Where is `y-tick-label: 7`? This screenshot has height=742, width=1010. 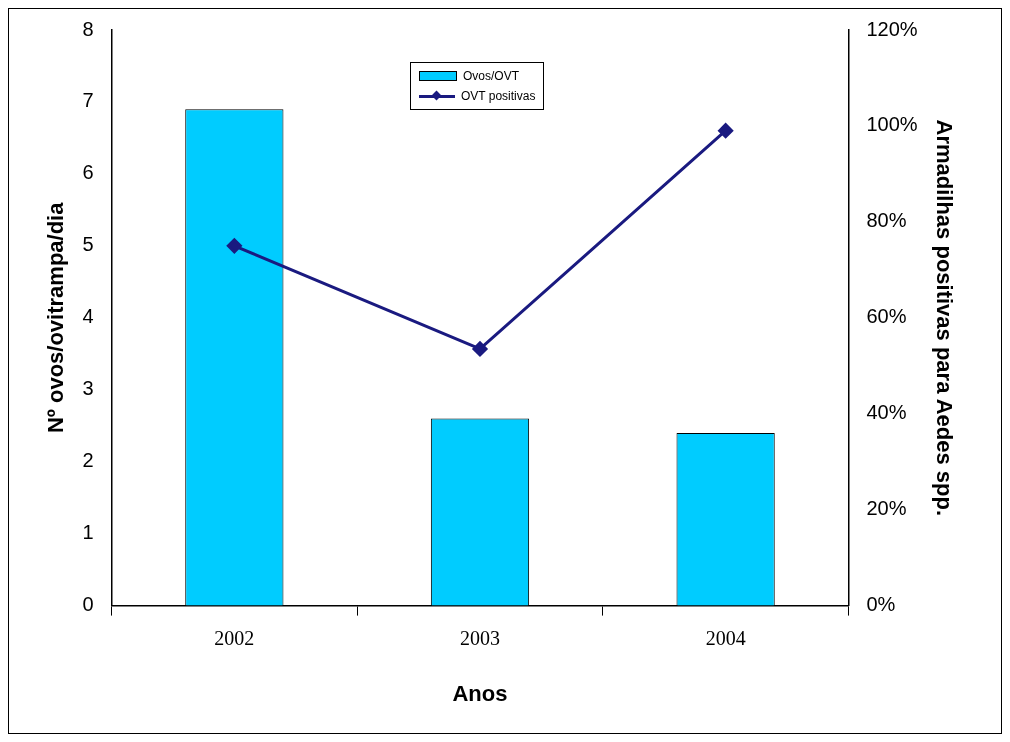
y-tick-label: 7 is located at coordinates (88, 100).